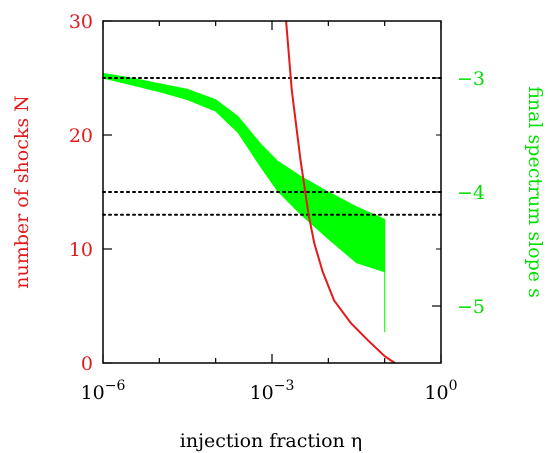 The image size is (548, 453). Describe the element at coordinates (535, 192) in the screenshot. I see `right-axis-title: final spectrum slope s` at that location.